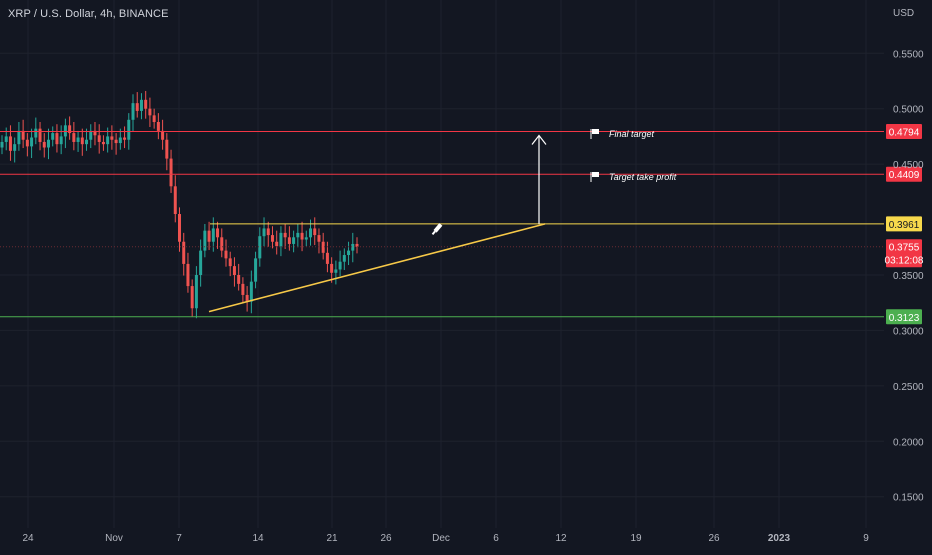 This screenshot has height=555, width=932. I want to click on time-tick-label: 21, so click(332, 538).